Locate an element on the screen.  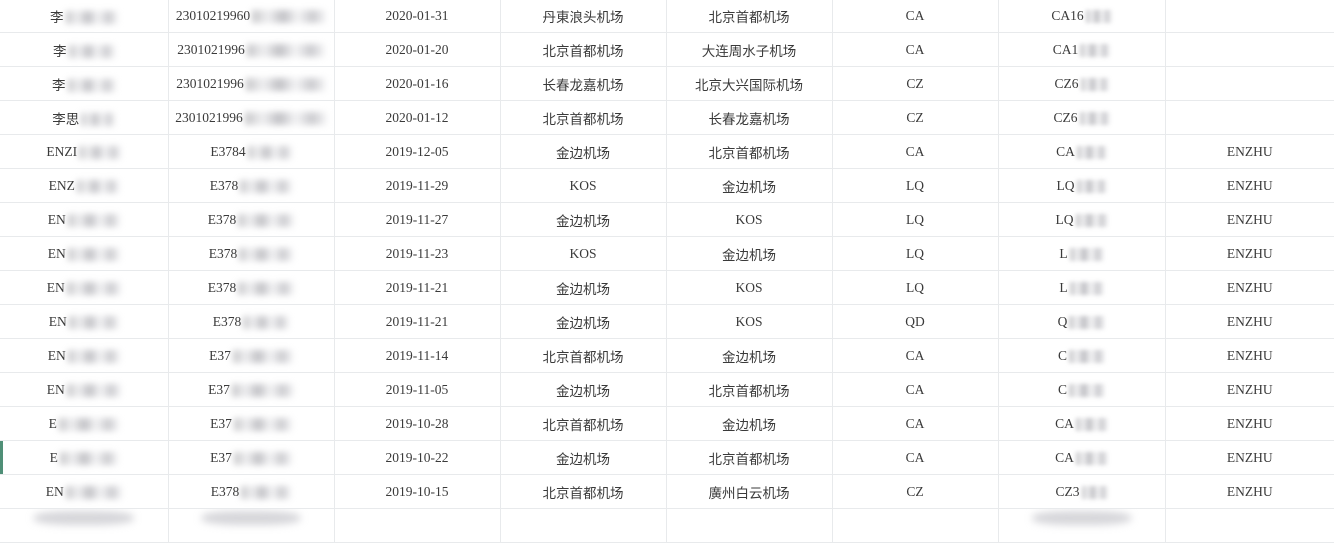
cell-date: 2019-11-05 is located at coordinates (417, 389).